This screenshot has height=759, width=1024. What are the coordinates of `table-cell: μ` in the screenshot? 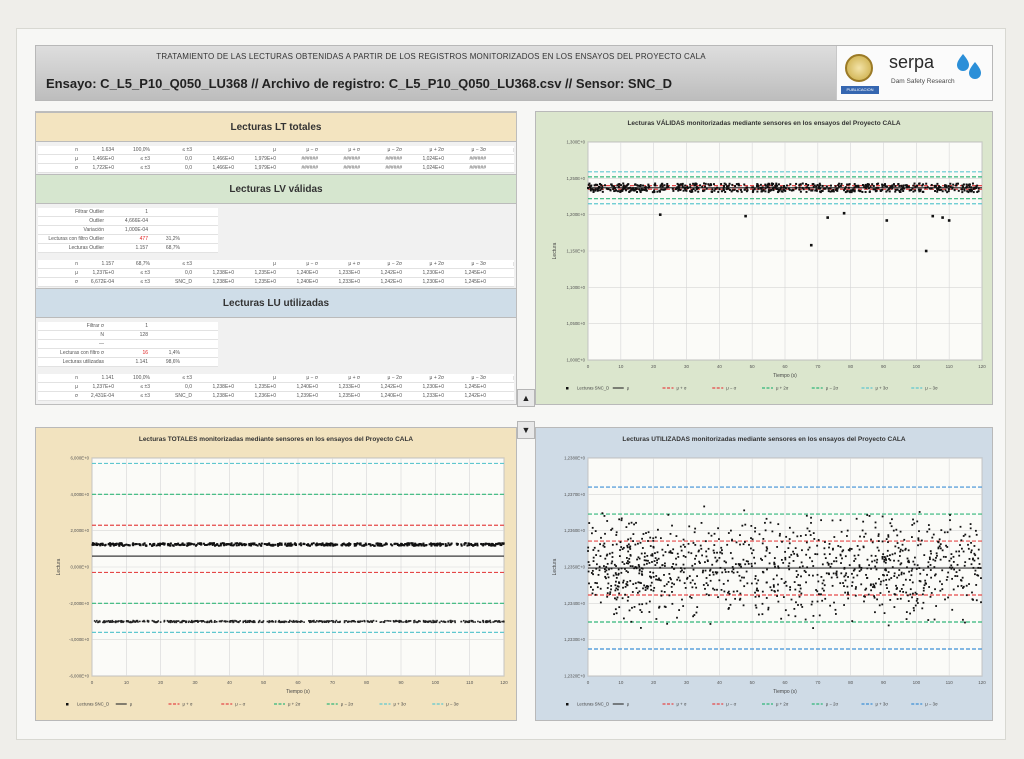 It's located at (76, 387).